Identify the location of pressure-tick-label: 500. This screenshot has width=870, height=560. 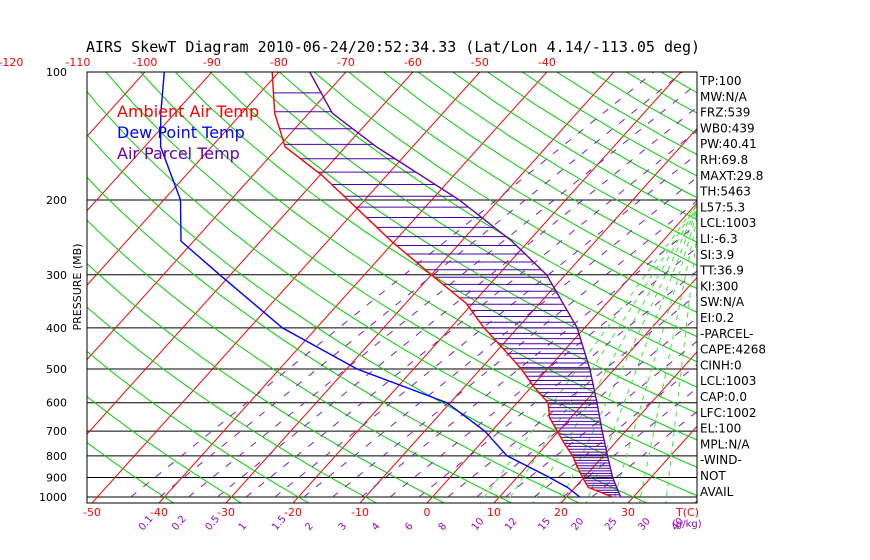
(56, 369).